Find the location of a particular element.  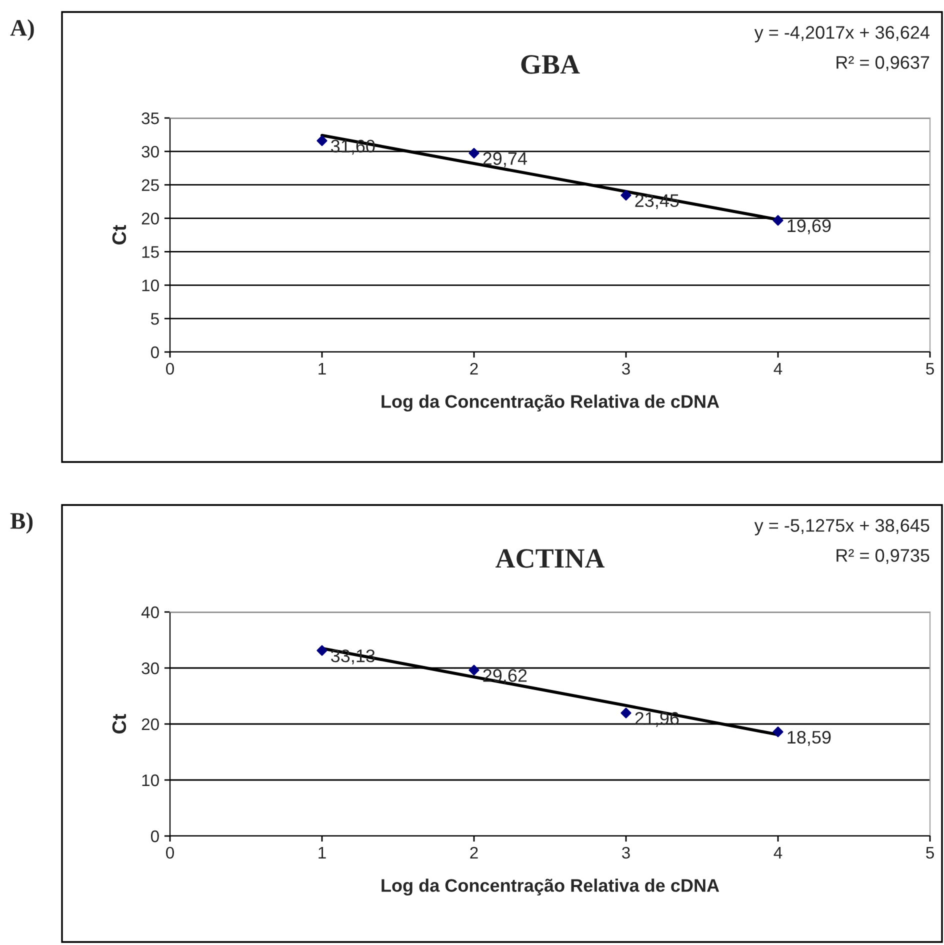

text: A) is located at coordinates (22, 30).